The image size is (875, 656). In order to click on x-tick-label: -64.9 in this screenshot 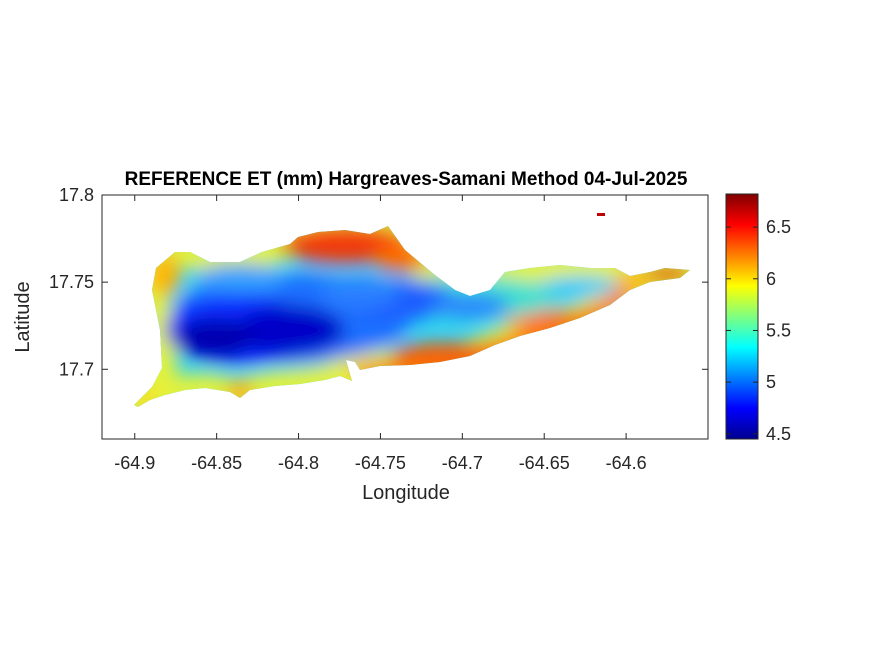, I will do `click(134, 463)`.